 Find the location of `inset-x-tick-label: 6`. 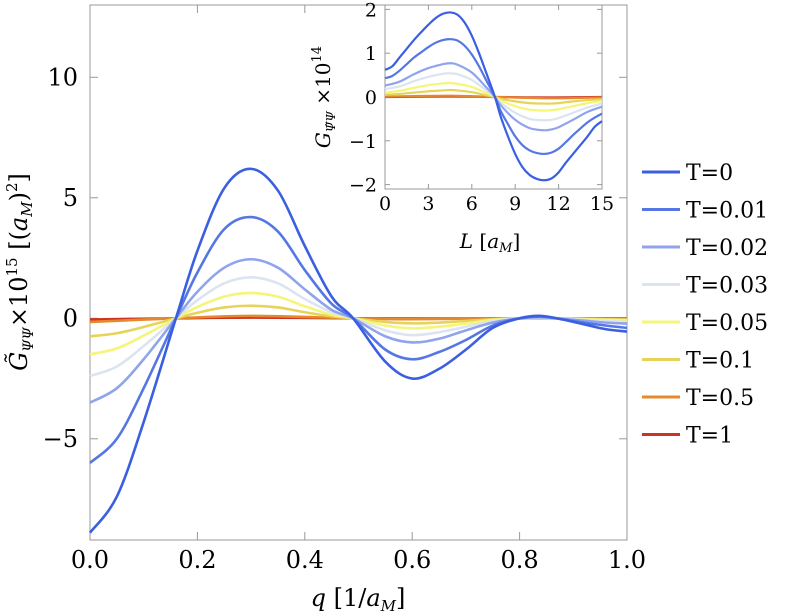

inset-x-tick-label: 6 is located at coordinates (472, 204).